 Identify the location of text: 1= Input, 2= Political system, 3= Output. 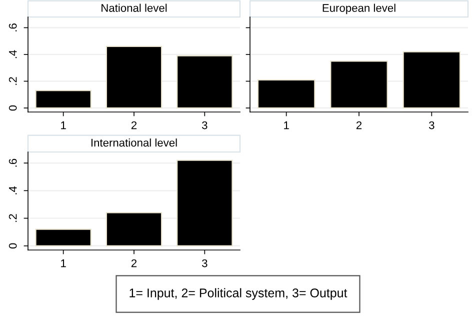
(239, 294).